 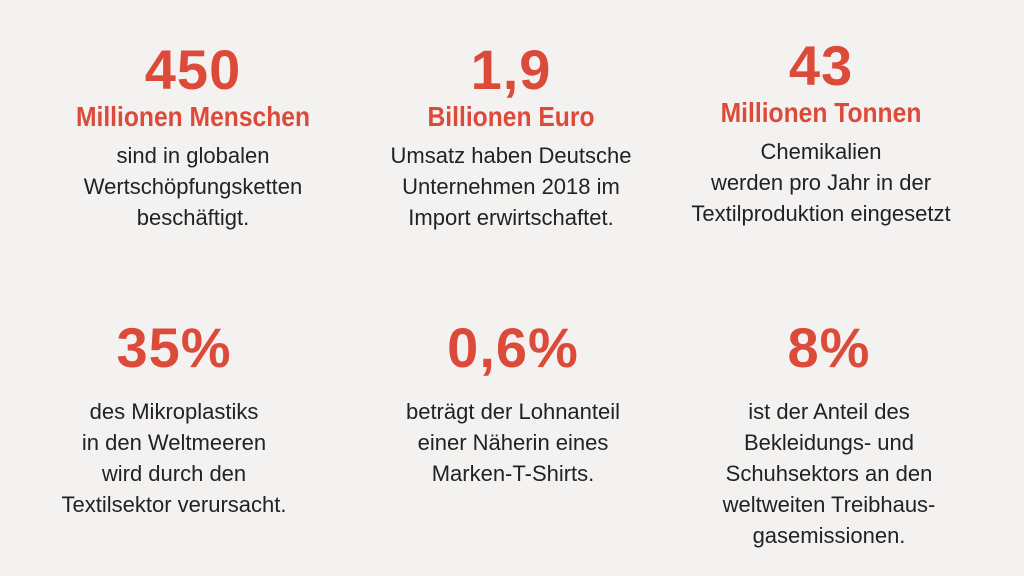 I want to click on description-line: sind in globalen, so click(x=193, y=155).